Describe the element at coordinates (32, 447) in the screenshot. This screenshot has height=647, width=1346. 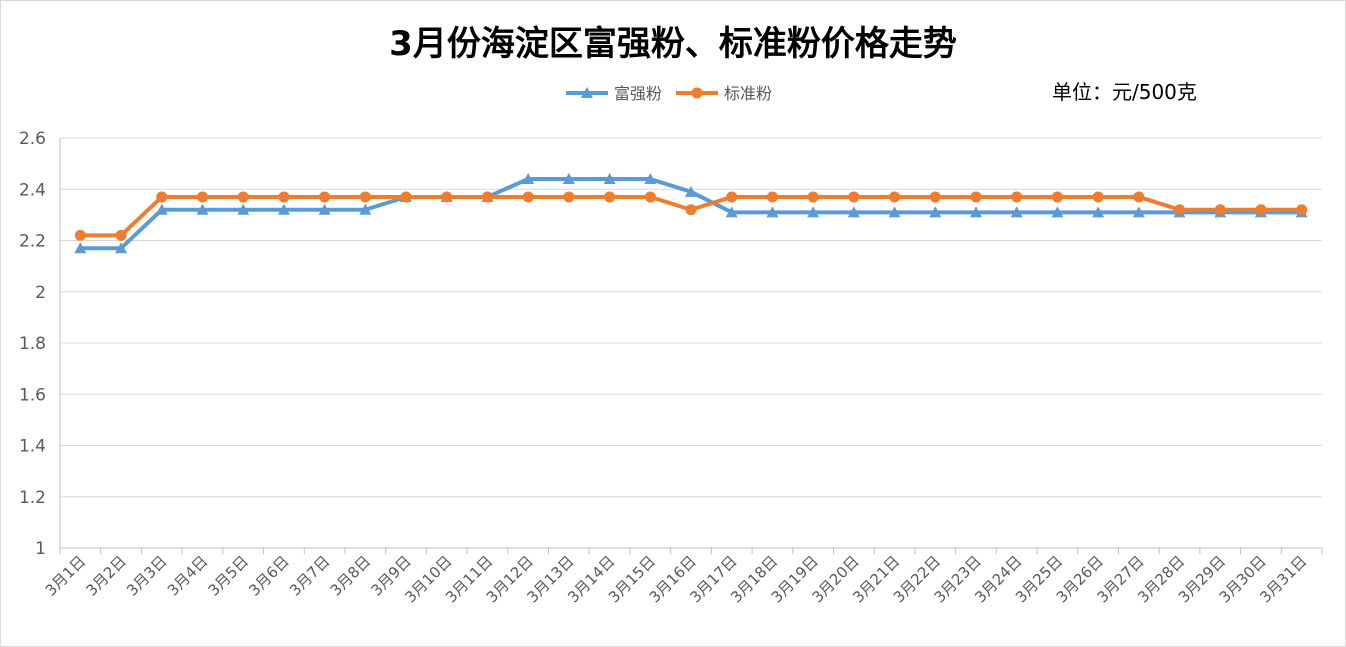
I see `y-tick-label: 1.4` at that location.